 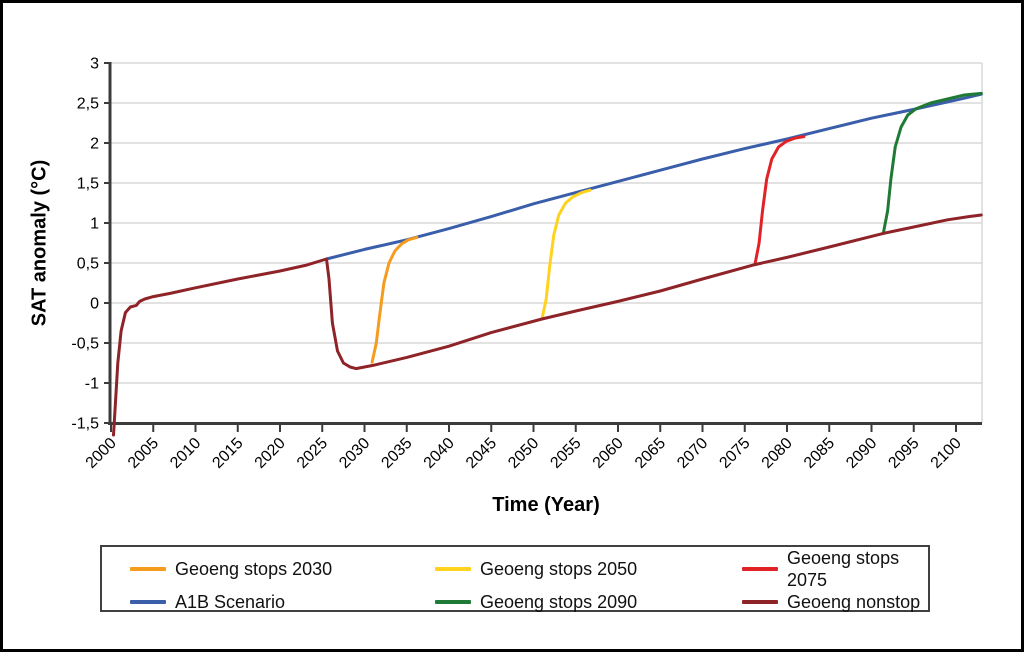 I want to click on y-axis-title: SAT anomaly (°C), so click(x=39, y=243).